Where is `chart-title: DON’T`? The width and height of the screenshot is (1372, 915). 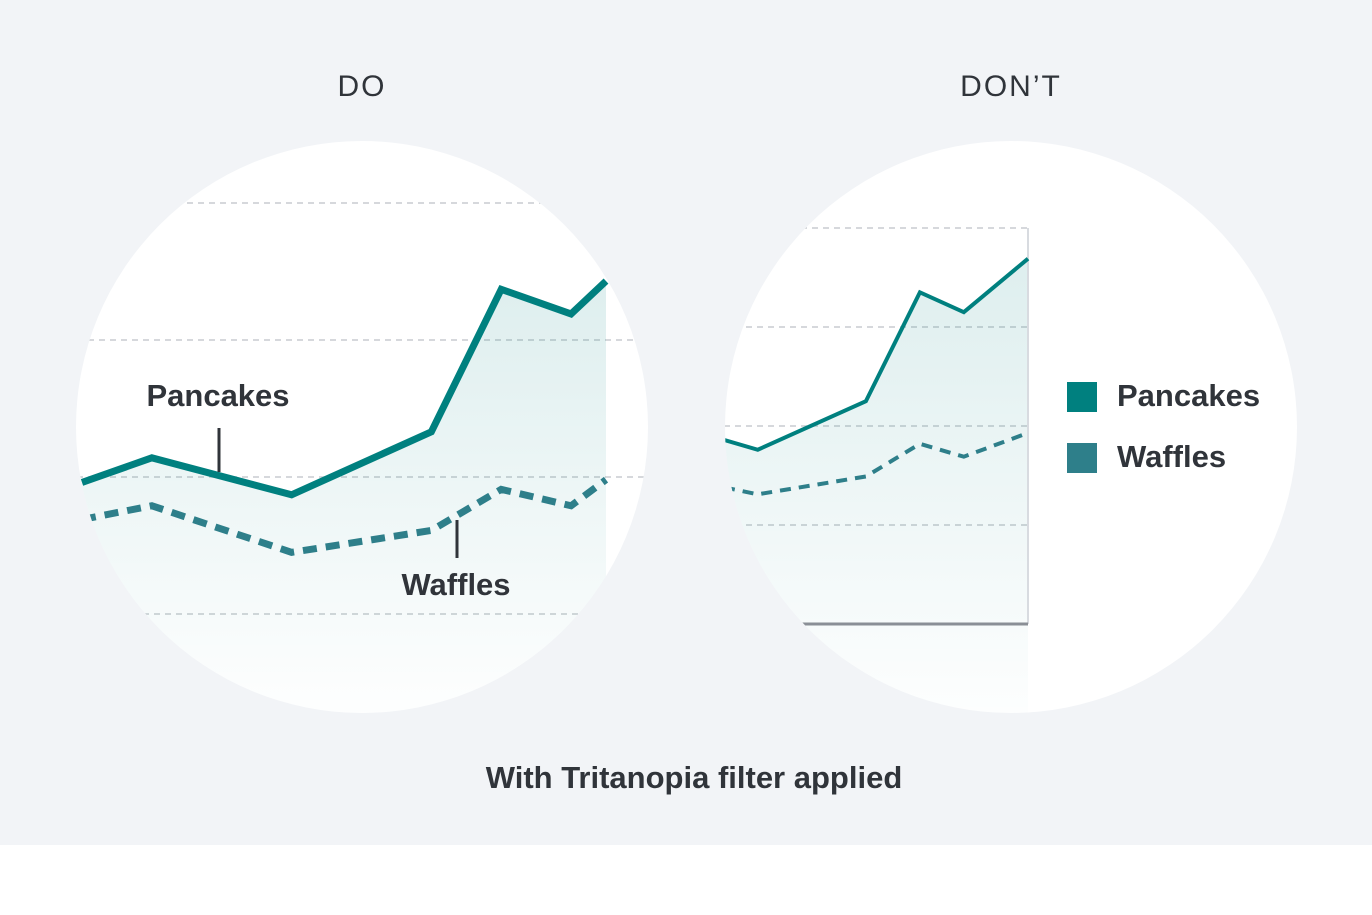
chart-title: DON’T is located at coordinates (1011, 86).